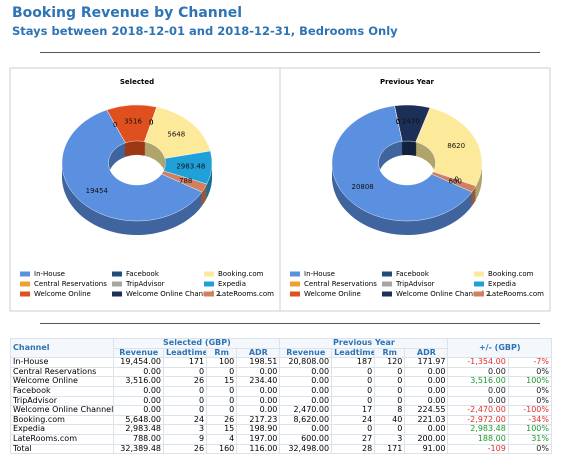  What do you see at coordinates (478, 439) in the screenshot?
I see `table-cell: 188.00` at bounding box center [478, 439].